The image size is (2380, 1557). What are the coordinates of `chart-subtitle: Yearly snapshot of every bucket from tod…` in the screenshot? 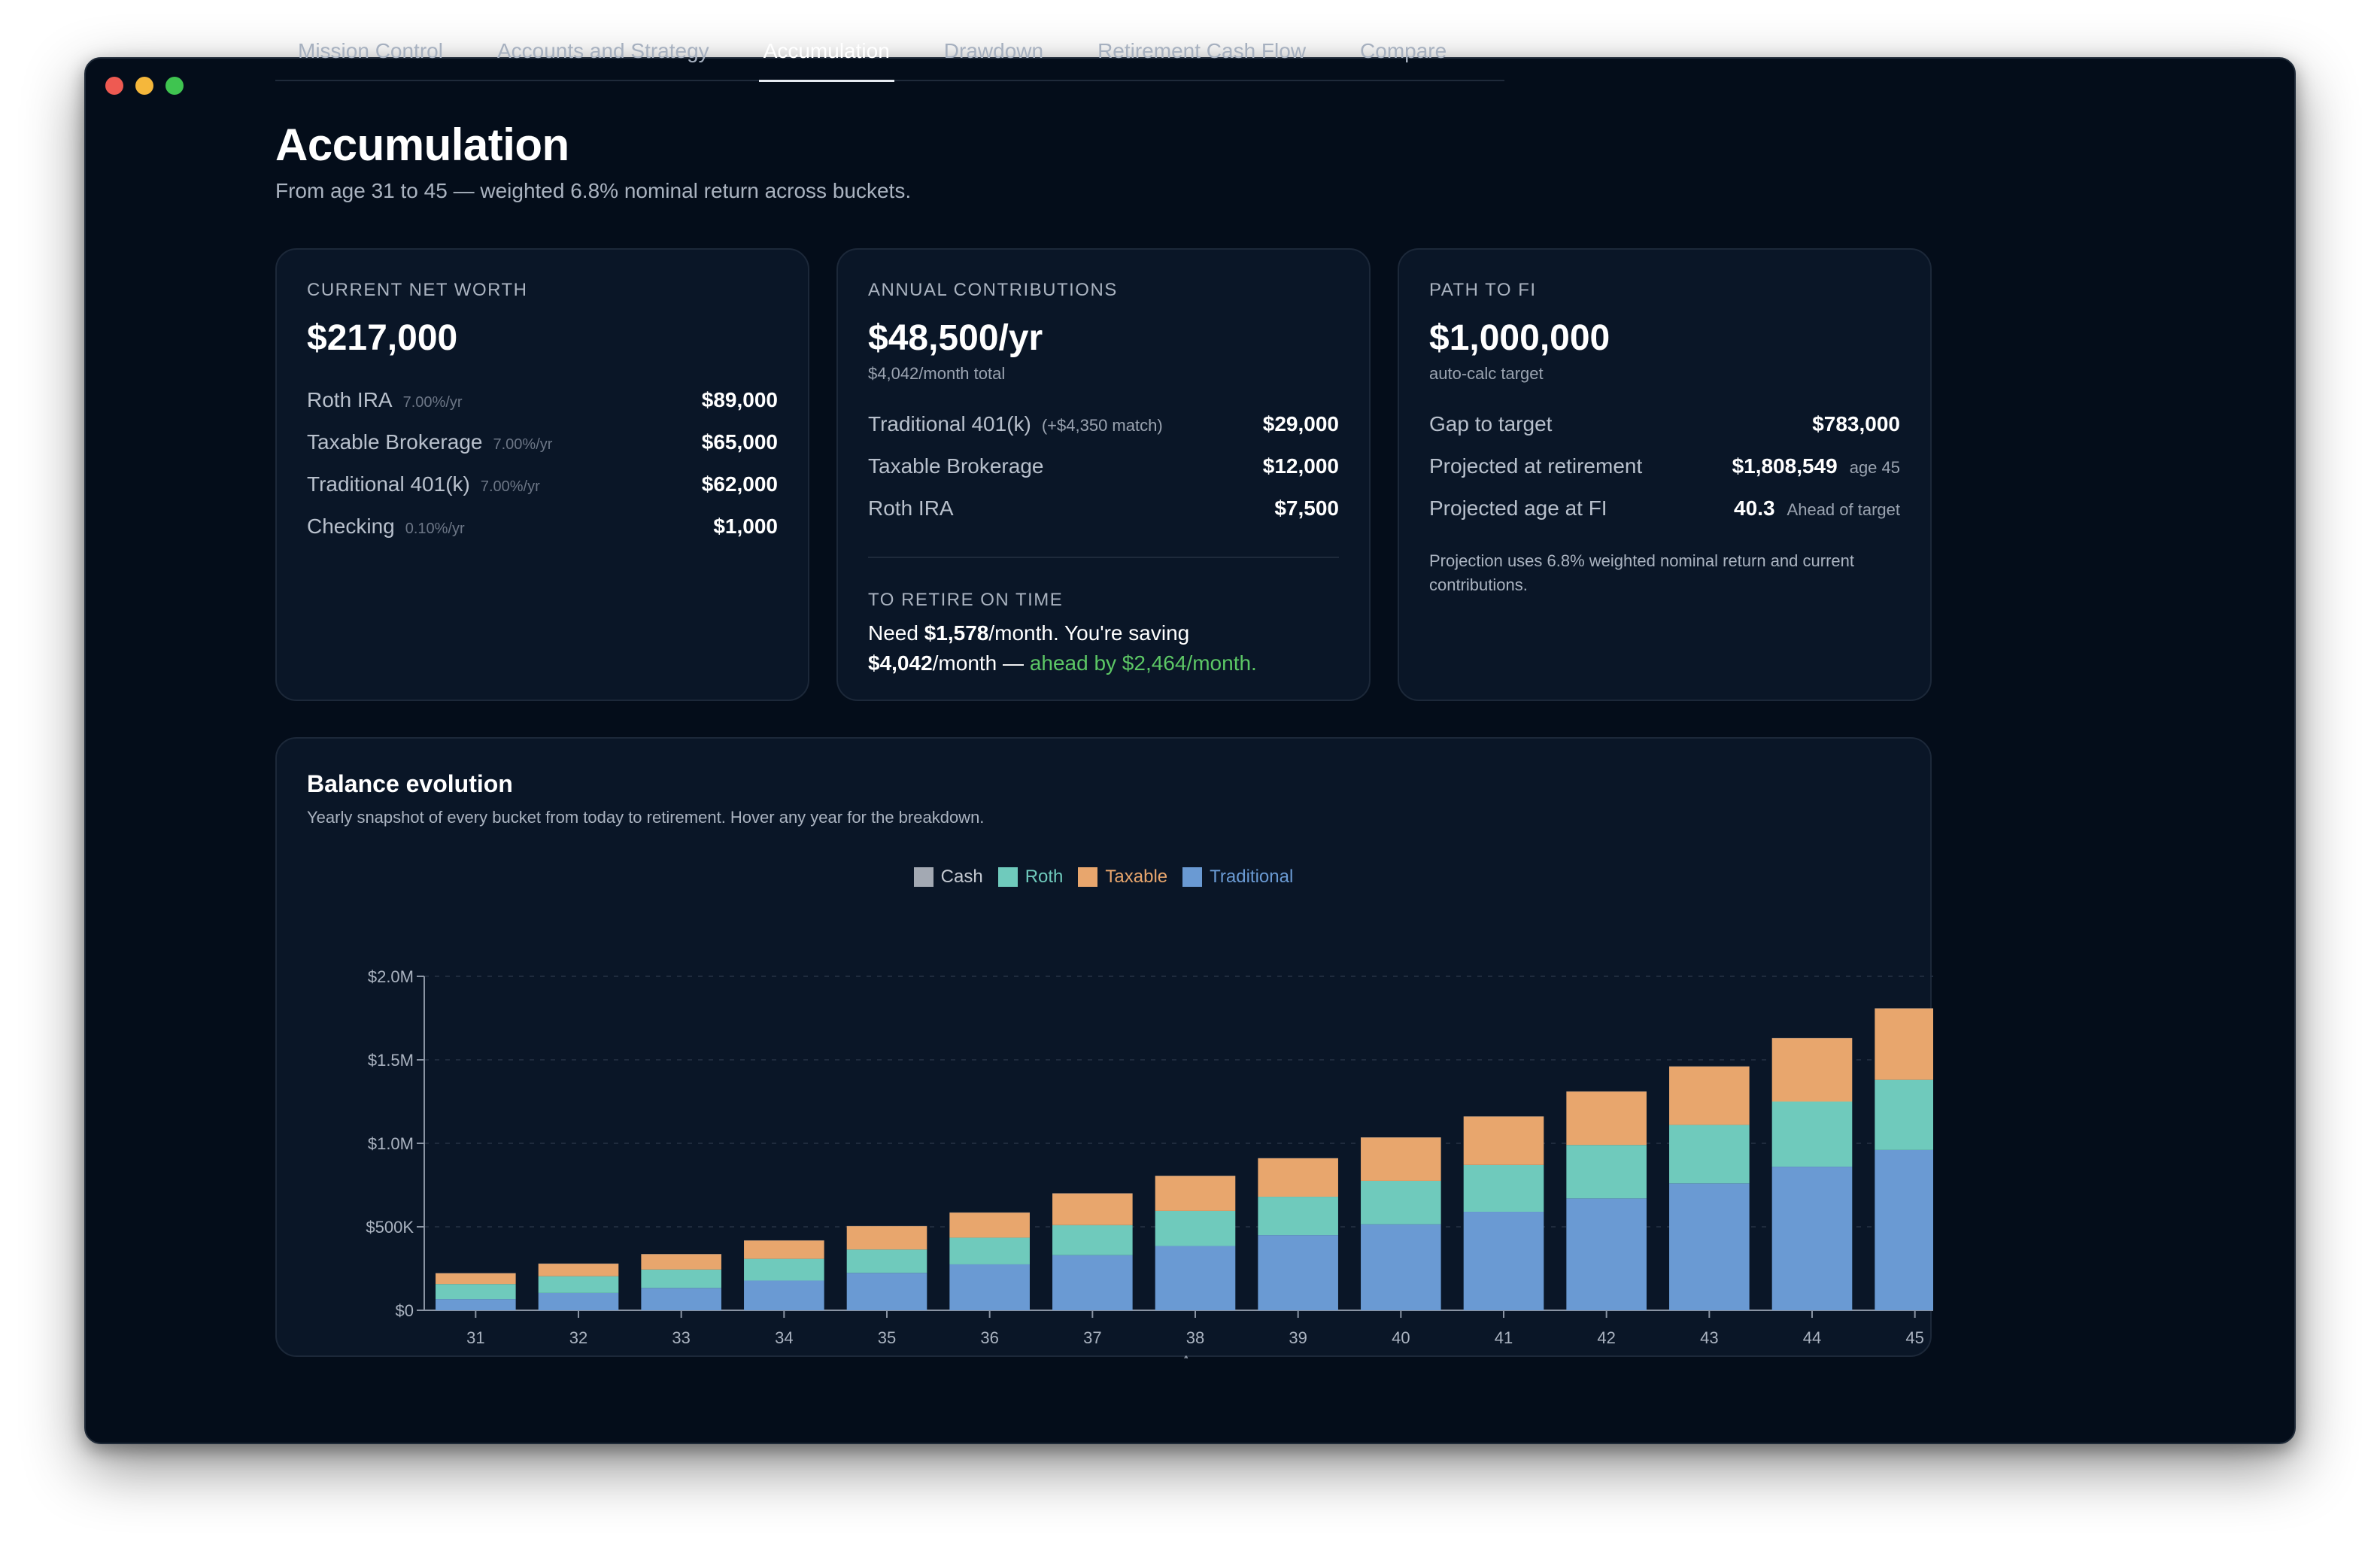 It's located at (646, 817).